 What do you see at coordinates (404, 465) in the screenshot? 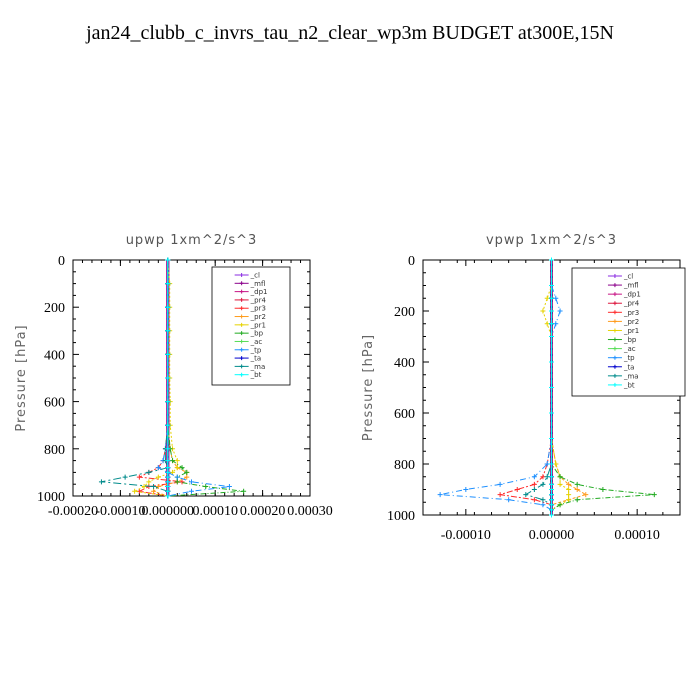
I see `y-tick-label: 800` at bounding box center [404, 465].